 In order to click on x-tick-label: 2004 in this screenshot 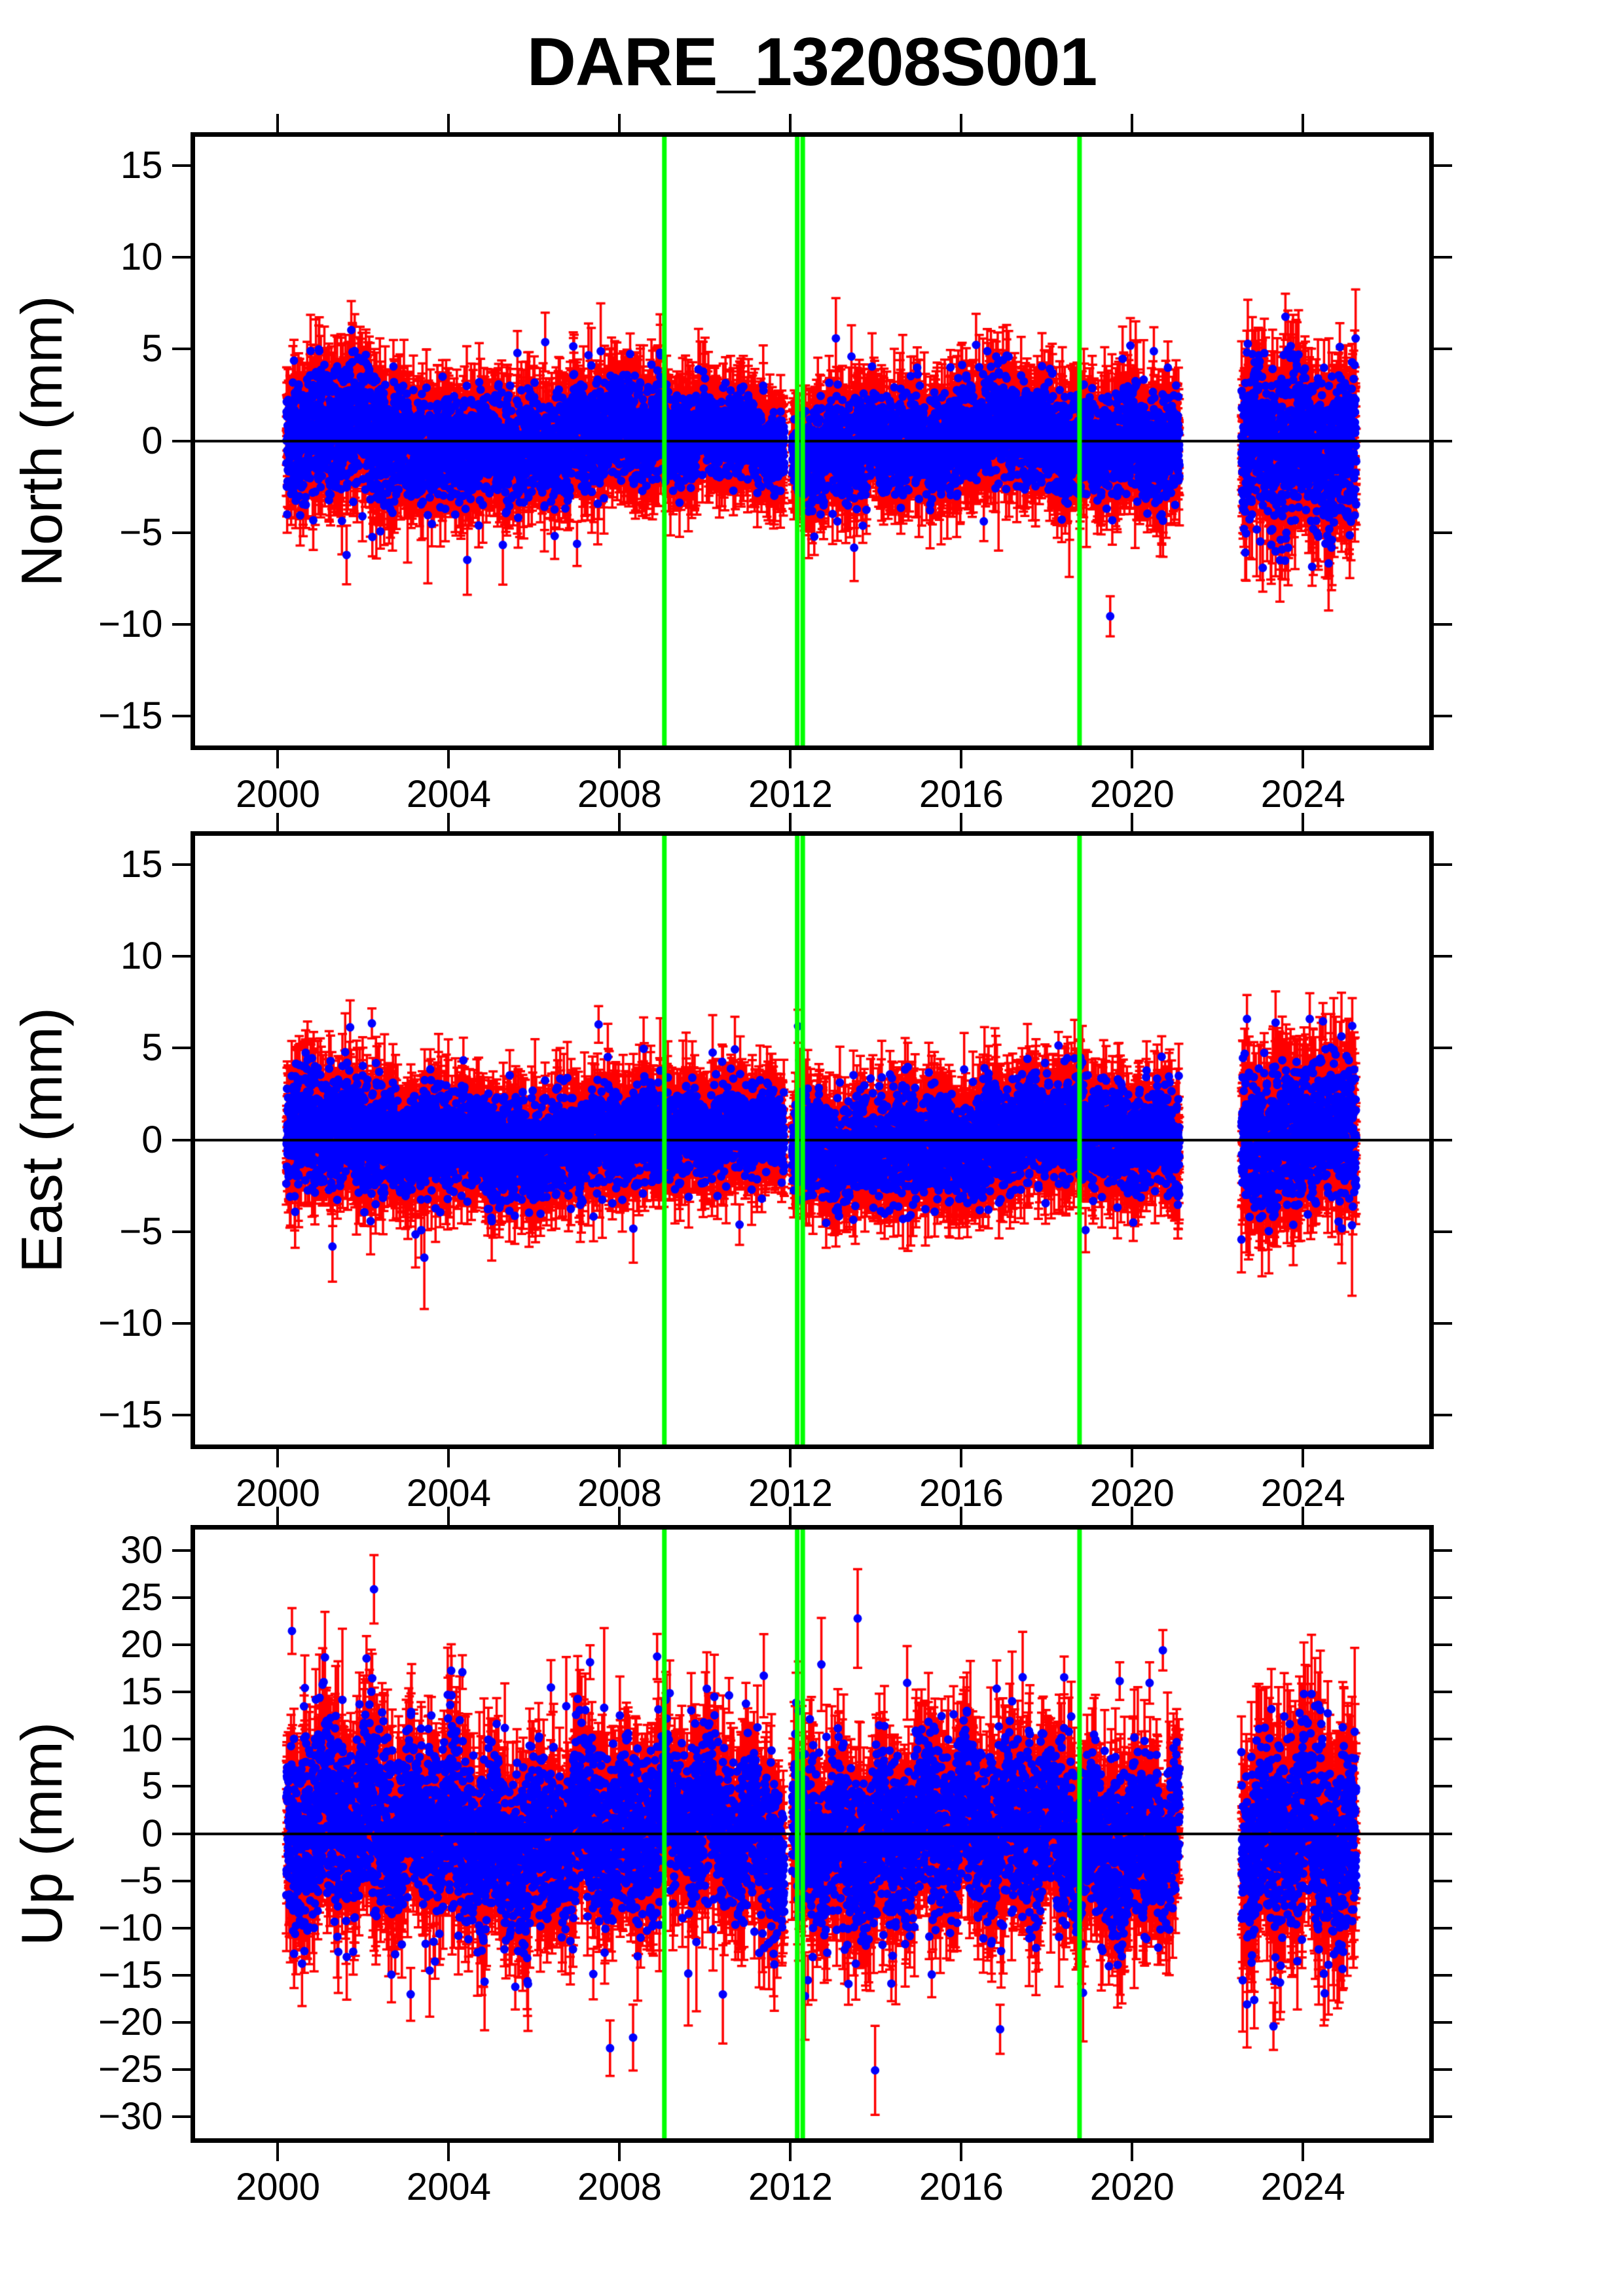, I will do `click(448, 2187)`.